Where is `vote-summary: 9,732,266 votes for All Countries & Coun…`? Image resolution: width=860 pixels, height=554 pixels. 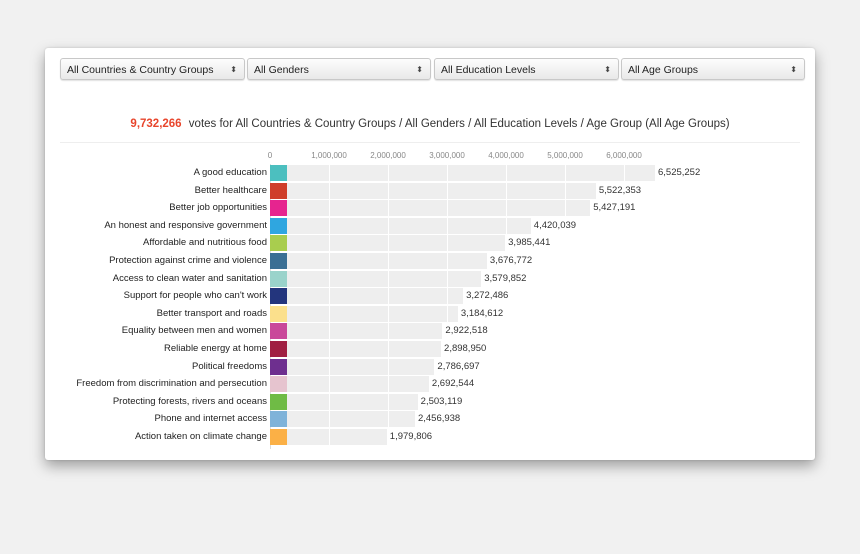 vote-summary: 9,732,266 votes for All Countries & Coun… is located at coordinates (430, 124).